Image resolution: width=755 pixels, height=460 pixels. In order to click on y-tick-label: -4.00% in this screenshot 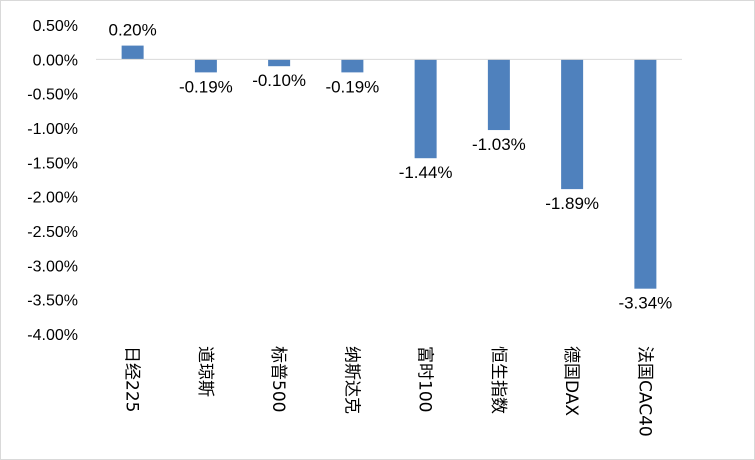, I will do `click(52, 335)`.